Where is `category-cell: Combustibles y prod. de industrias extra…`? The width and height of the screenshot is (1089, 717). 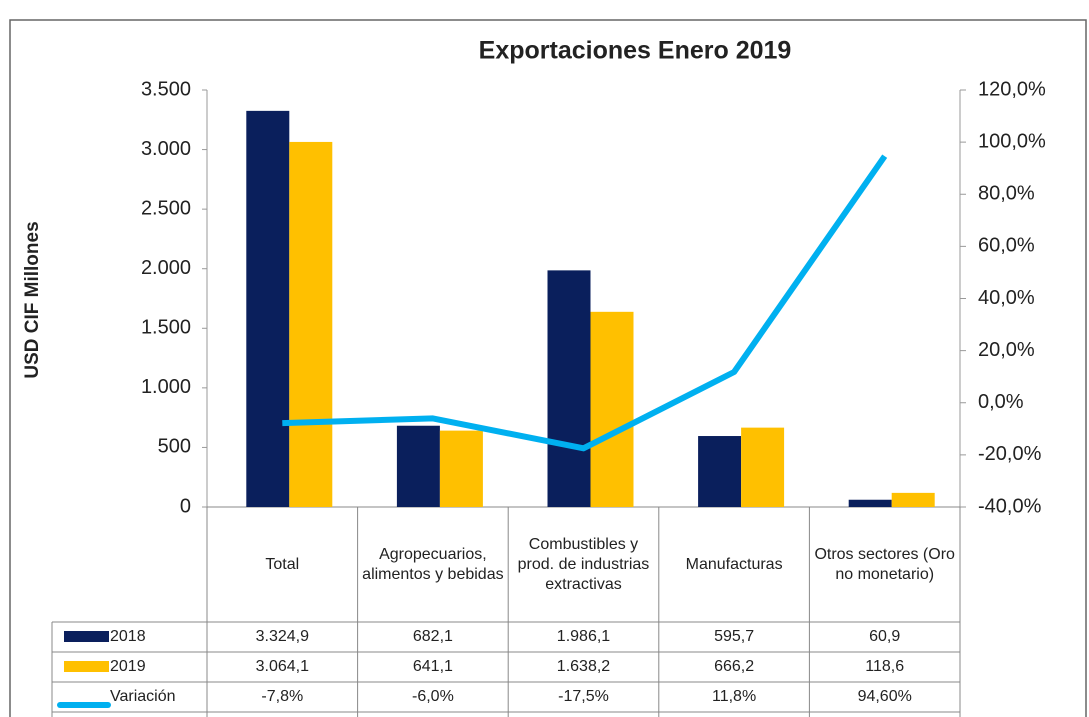
category-cell: Combustibles y prod. de industrias extra… is located at coordinates (583, 564).